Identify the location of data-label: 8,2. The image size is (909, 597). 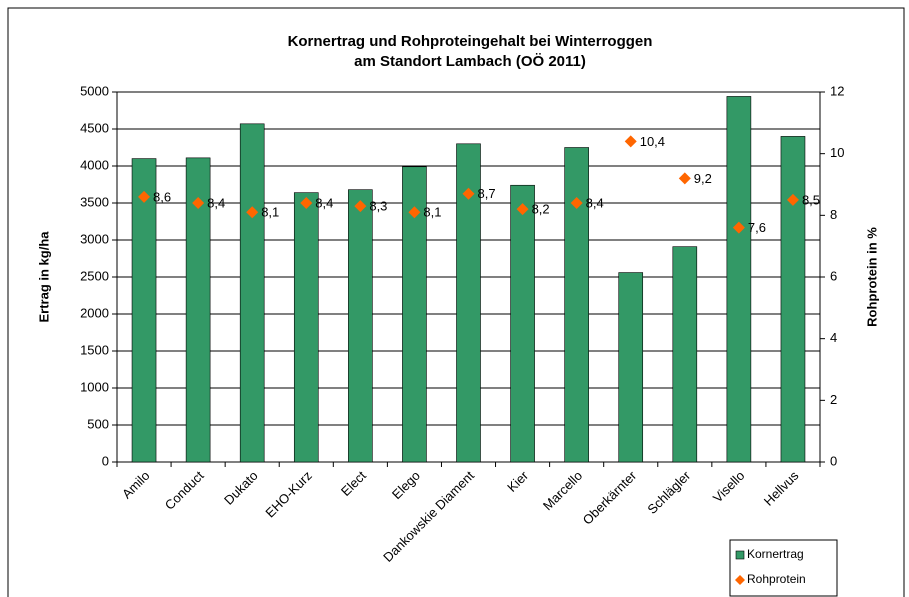
(541, 209).